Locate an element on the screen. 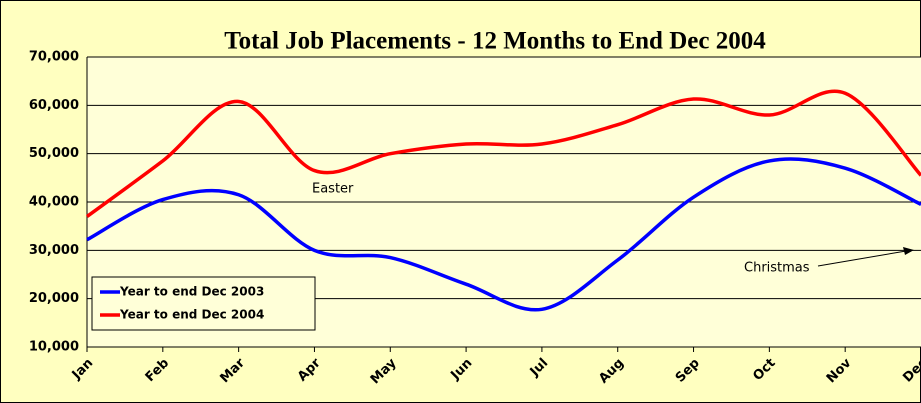  y-tick-label: 20,000 is located at coordinates (54, 298).